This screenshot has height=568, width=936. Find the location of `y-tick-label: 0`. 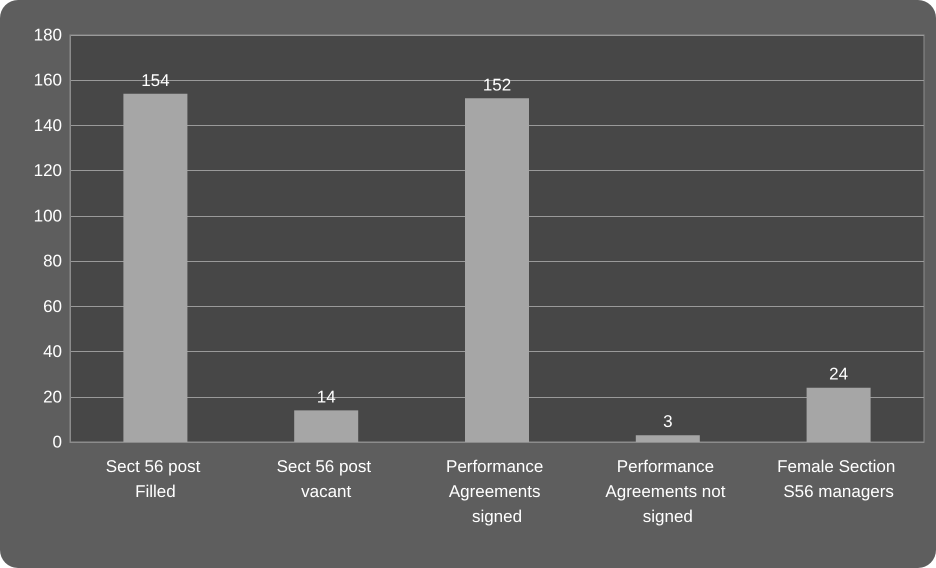

y-tick-label: 0 is located at coordinates (57, 442).